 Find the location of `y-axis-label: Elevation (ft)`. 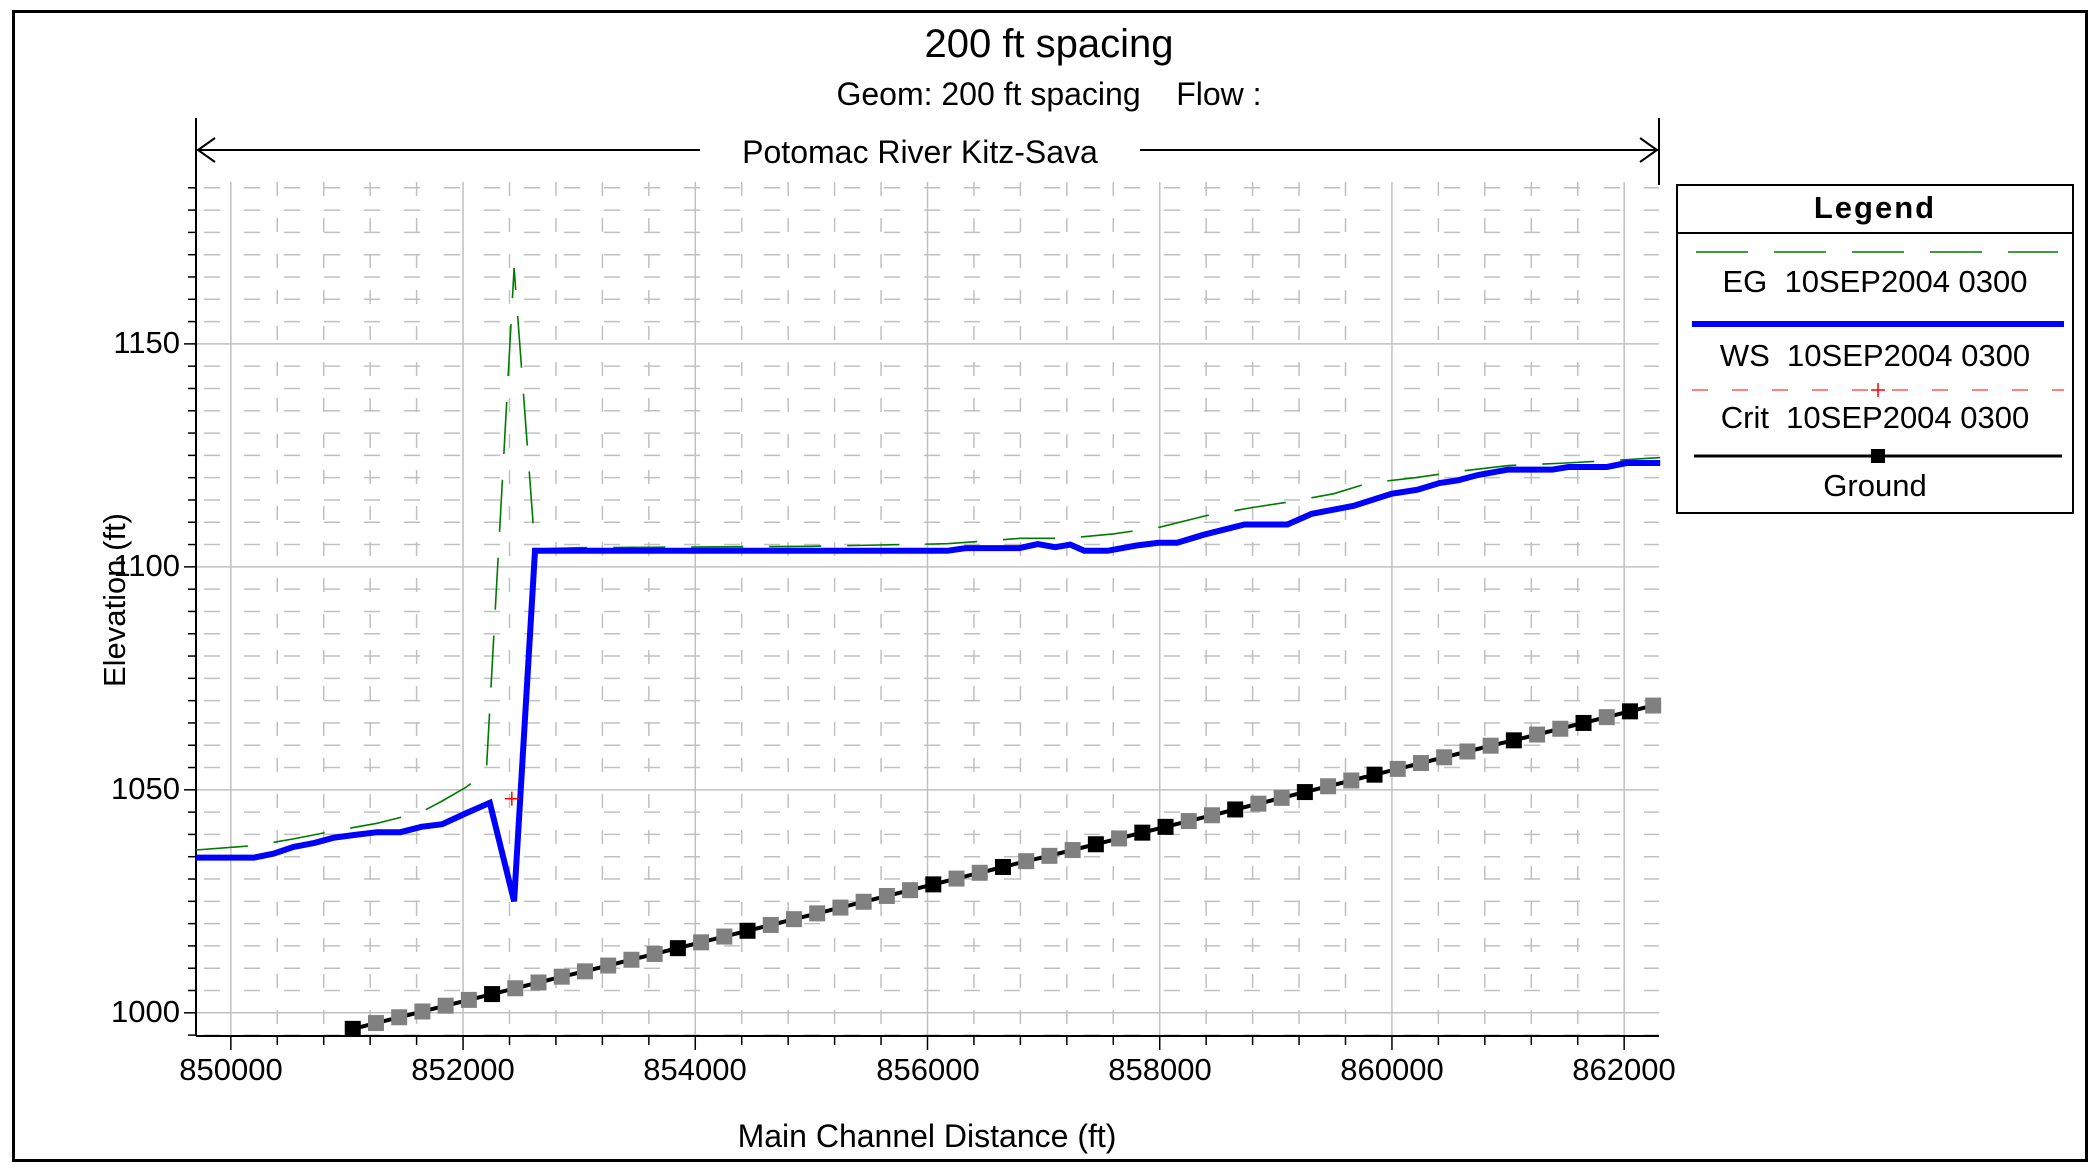

y-axis-label: Elevation (ft) is located at coordinates (115, 600).